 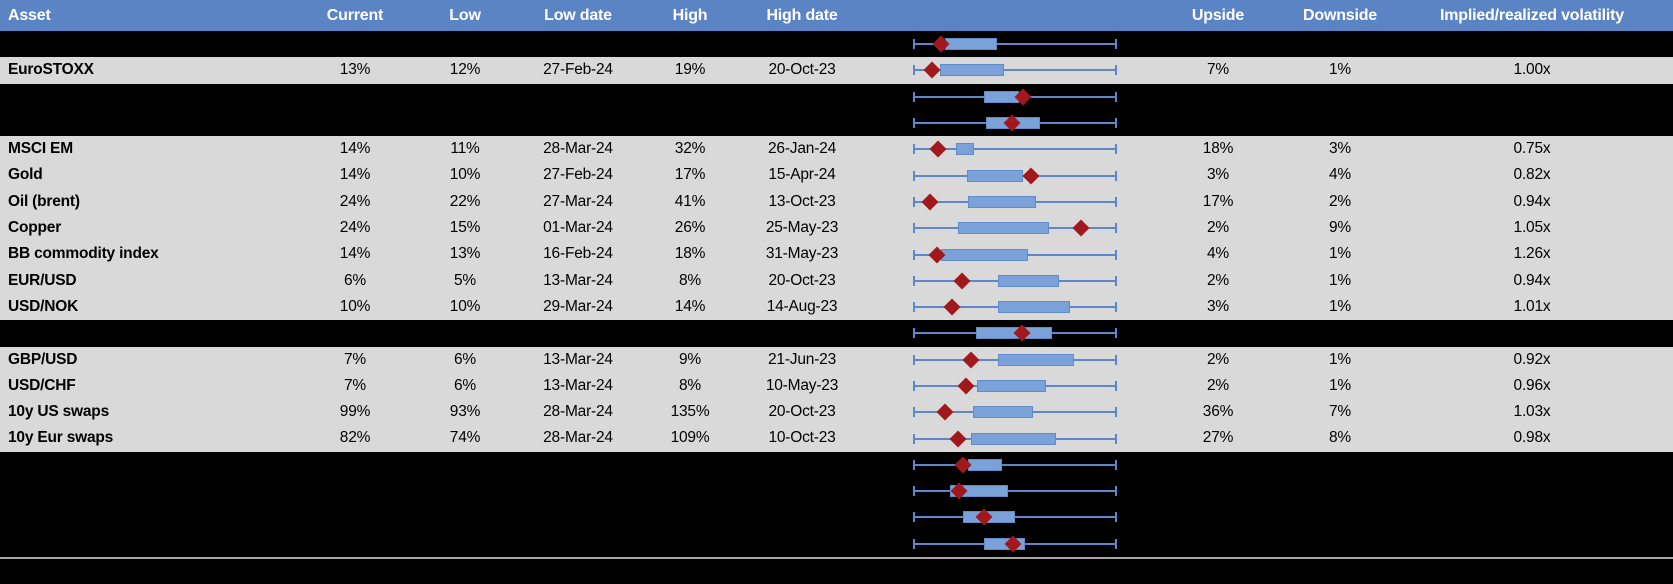 What do you see at coordinates (802, 306) in the screenshot?
I see `high-date-cell: 14-Aug-23` at bounding box center [802, 306].